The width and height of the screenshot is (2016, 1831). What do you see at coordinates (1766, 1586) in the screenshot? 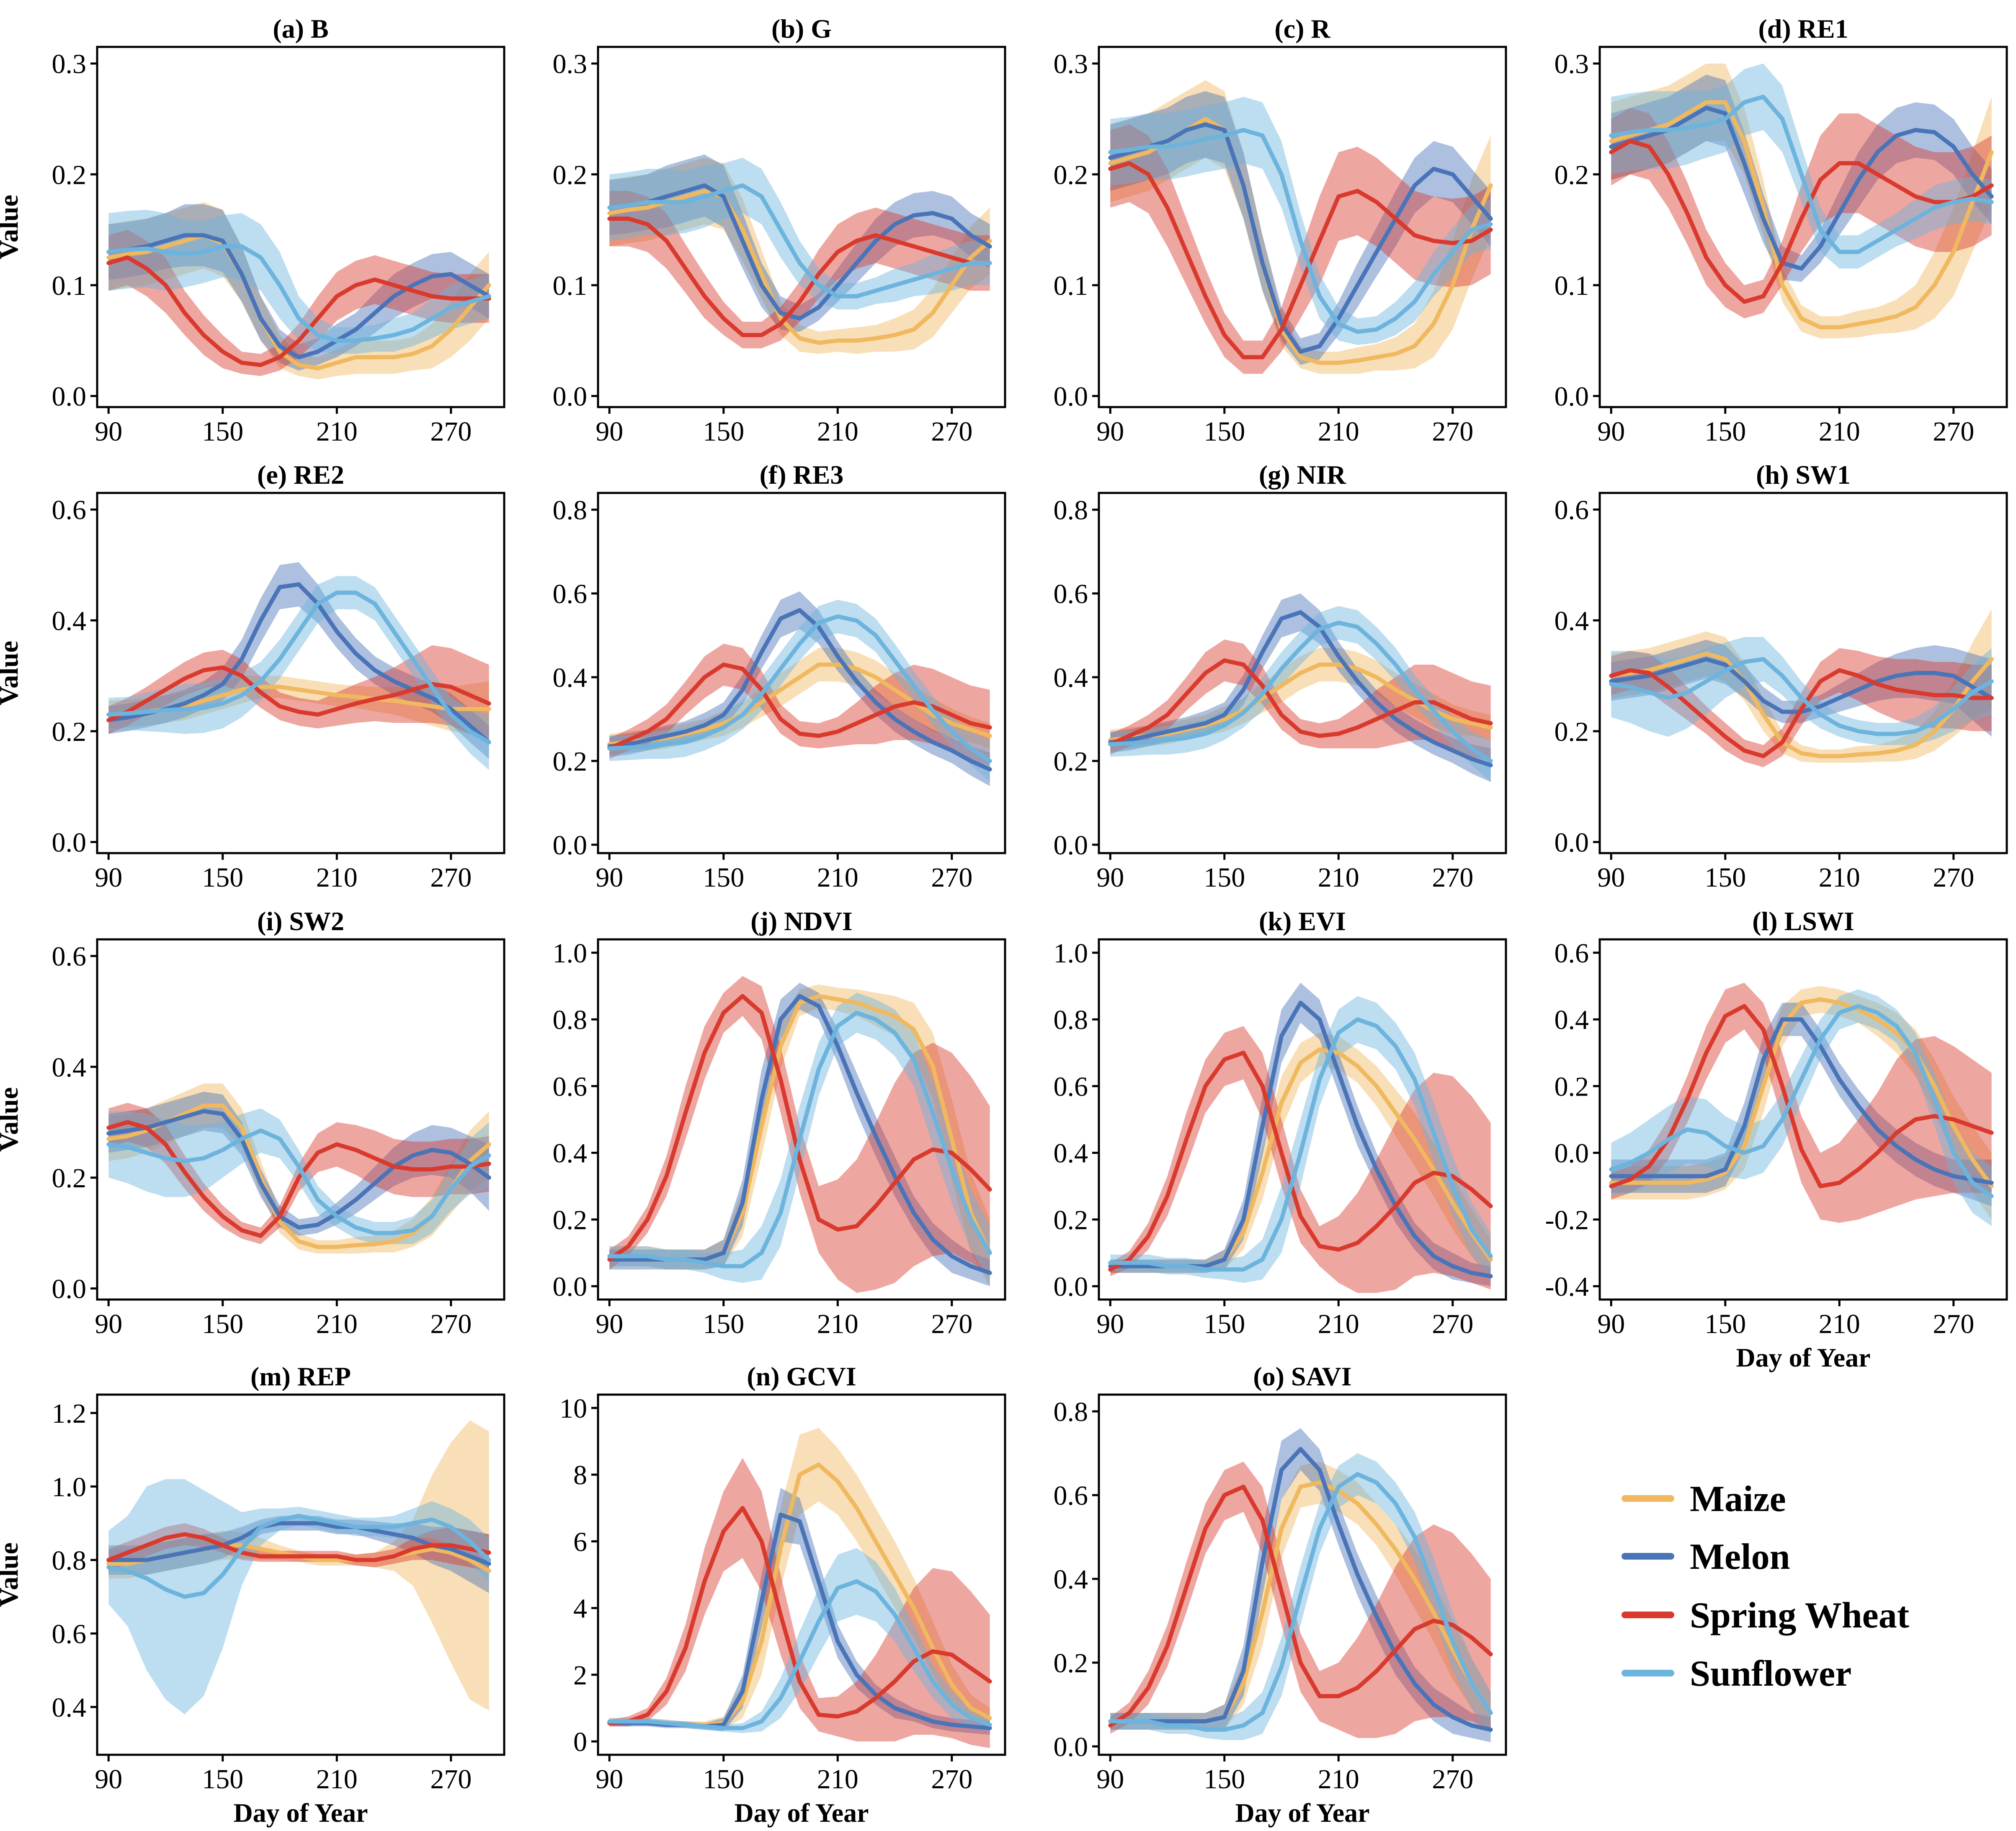
I see `legend: Maize Melon Spring Wheat Sunflower` at bounding box center [1766, 1586].